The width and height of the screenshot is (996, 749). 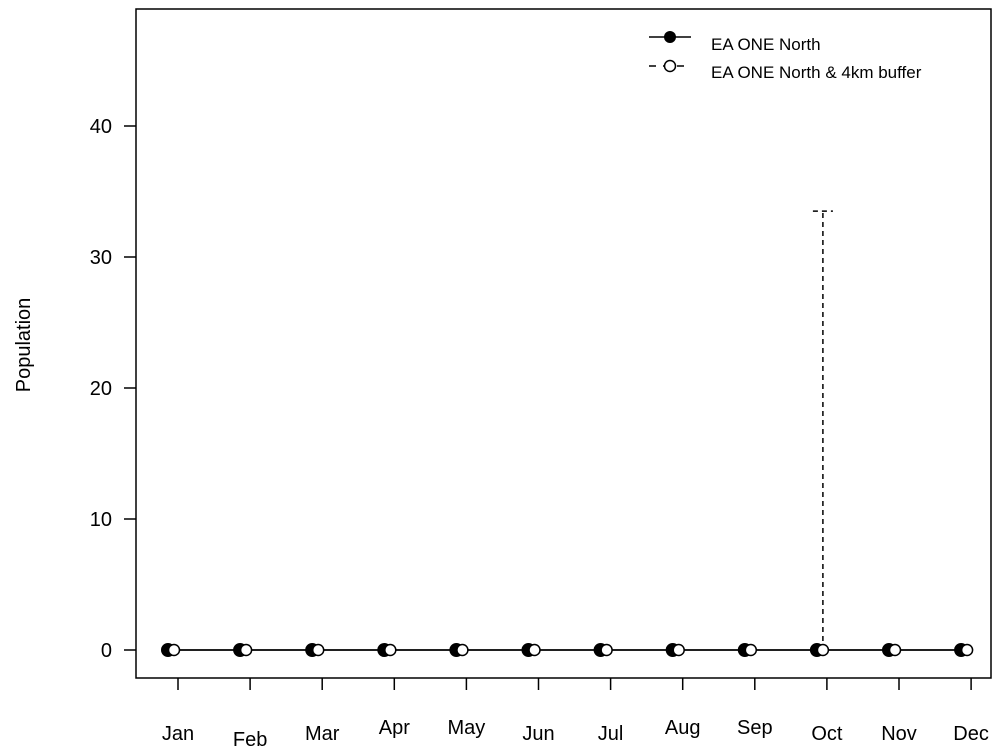 I want to click on x-tick-label: Oct, so click(x=827, y=734).